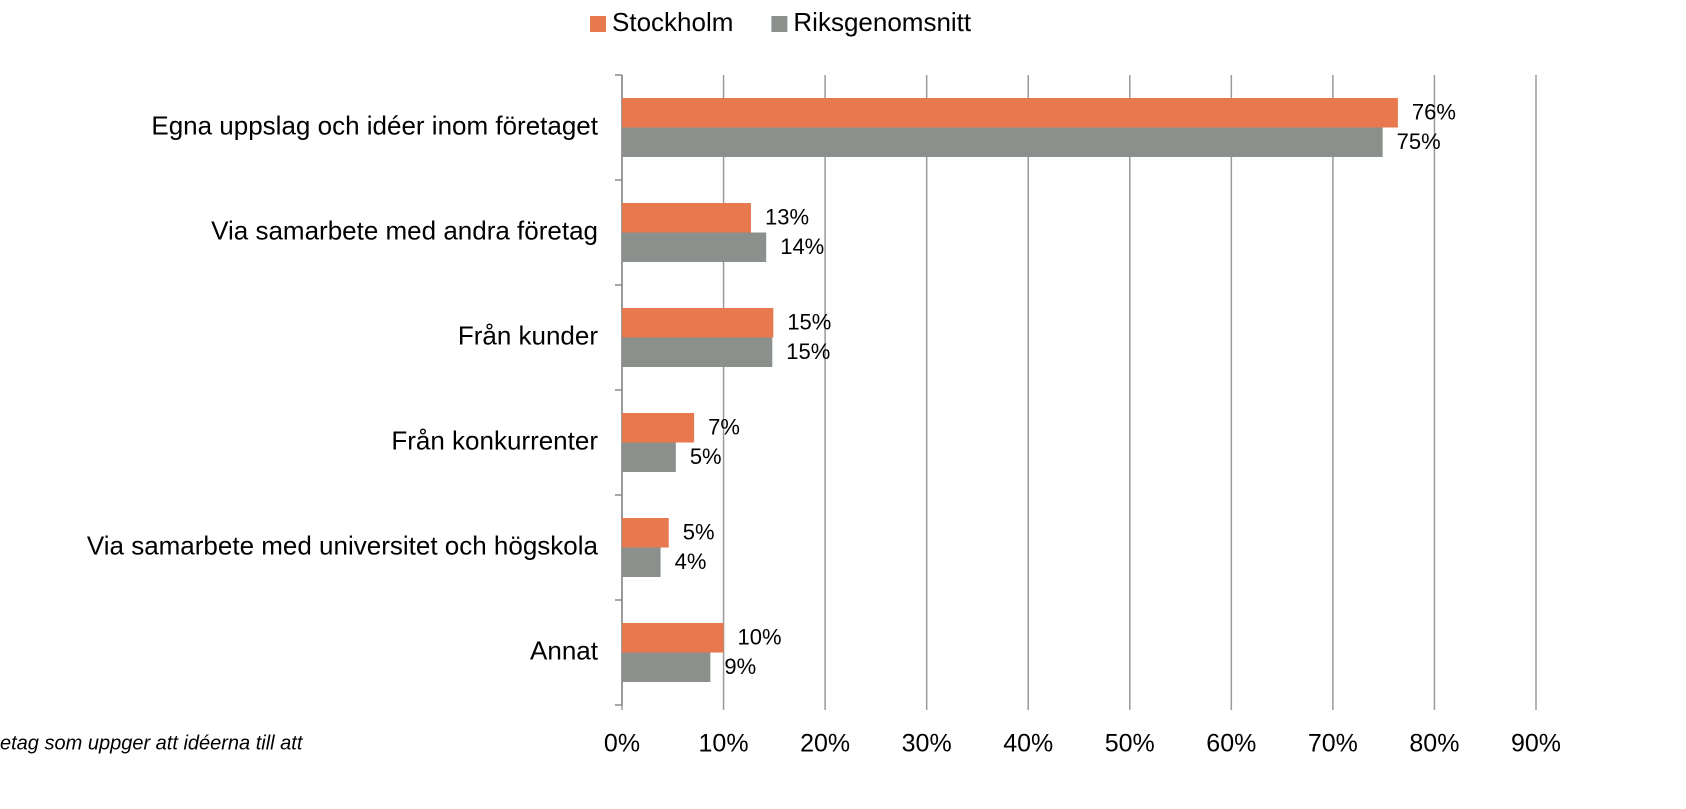  I want to click on data-label: 10%, so click(760, 637).